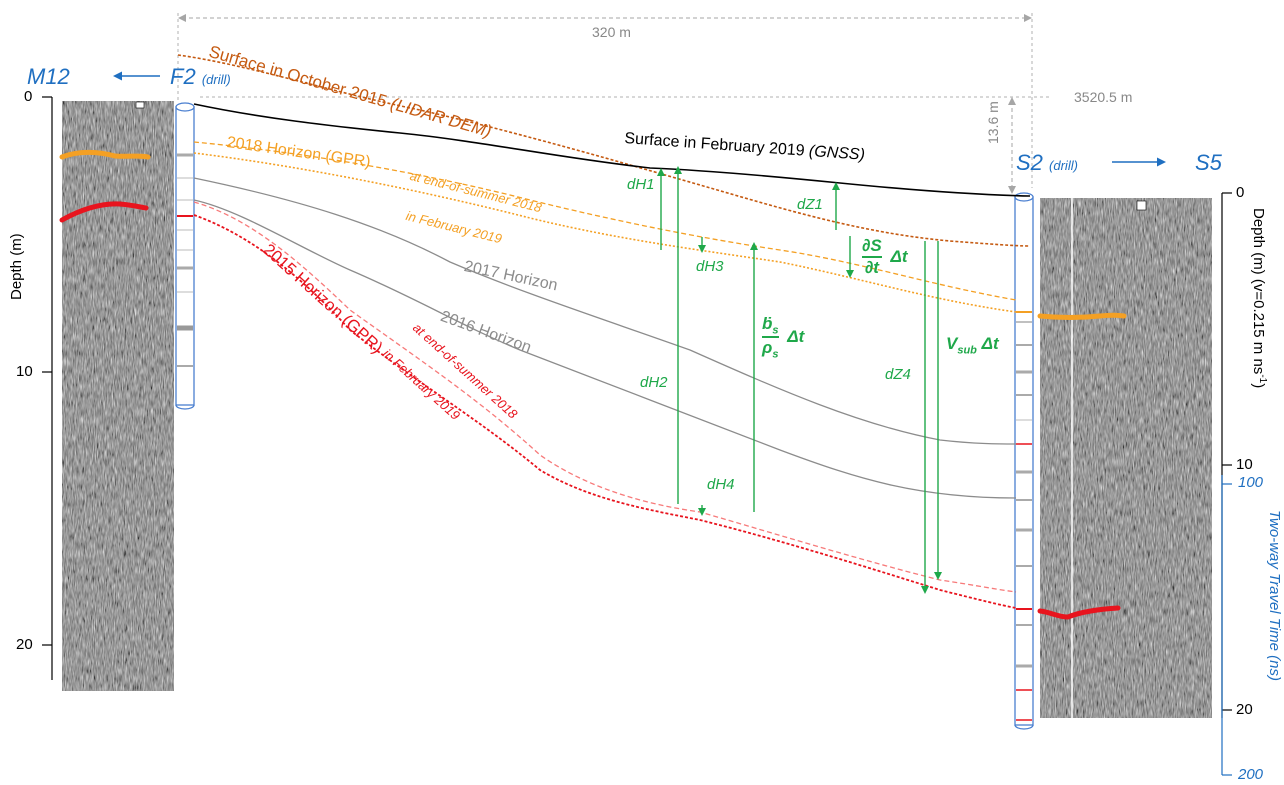  I want to click on s2-borehole, so click(1024, 461).